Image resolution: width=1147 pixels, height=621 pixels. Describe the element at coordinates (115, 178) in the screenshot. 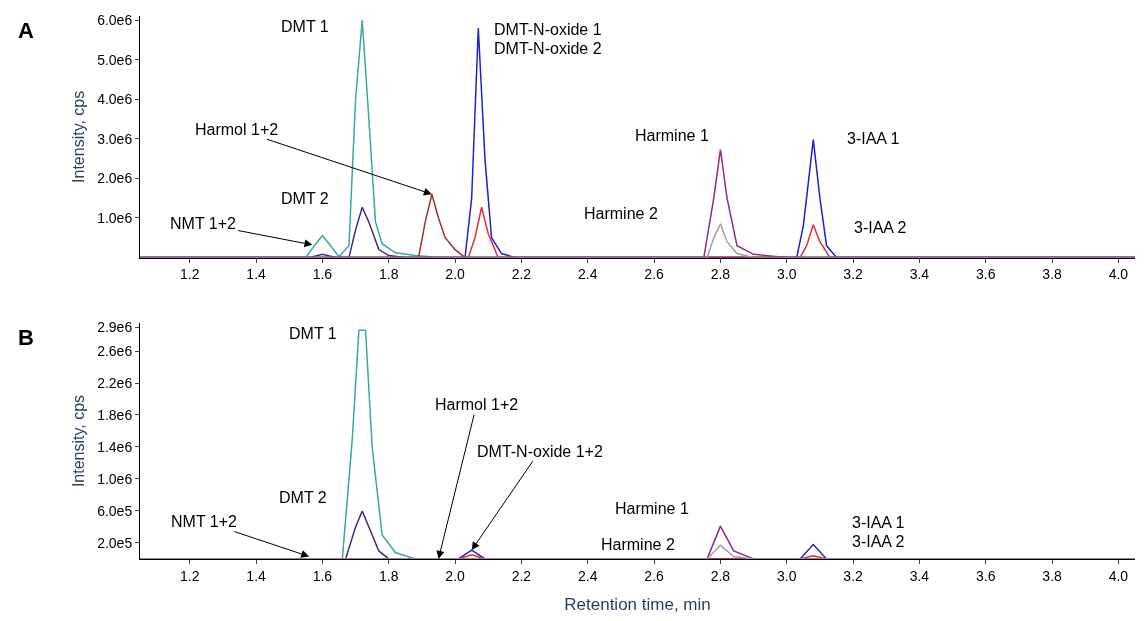

I see `y-tick-label: 2.0e6` at that location.